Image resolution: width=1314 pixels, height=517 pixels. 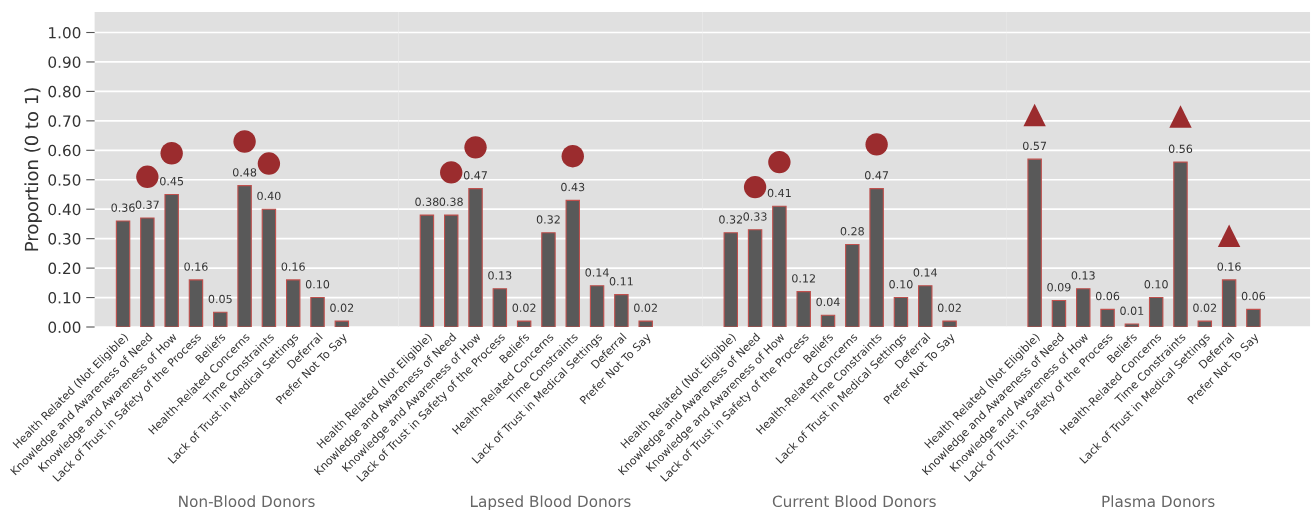 What do you see at coordinates (64, 268) in the screenshot?
I see `y-tick-label: 0.20` at bounding box center [64, 268].